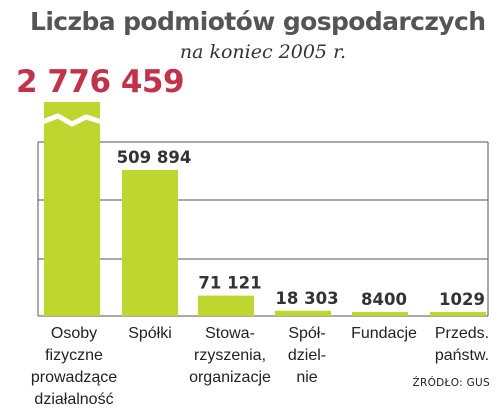 The width and height of the screenshot is (500, 415). What do you see at coordinates (462, 299) in the screenshot?
I see `value-label-5: 1029` at bounding box center [462, 299].